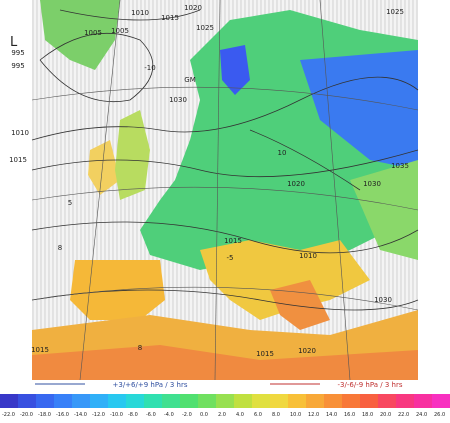  I want to click on balkans, so click(300, 305).